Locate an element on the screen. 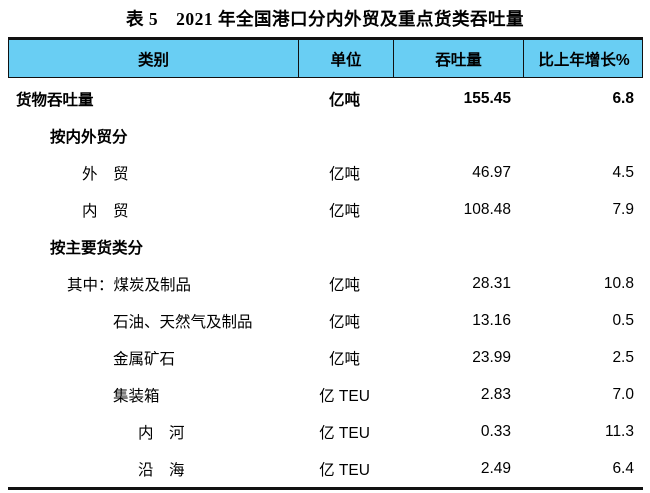 The width and height of the screenshot is (650, 493). table-header-row: 类别 单位 吞吐量 比上年增长% is located at coordinates (325, 57).